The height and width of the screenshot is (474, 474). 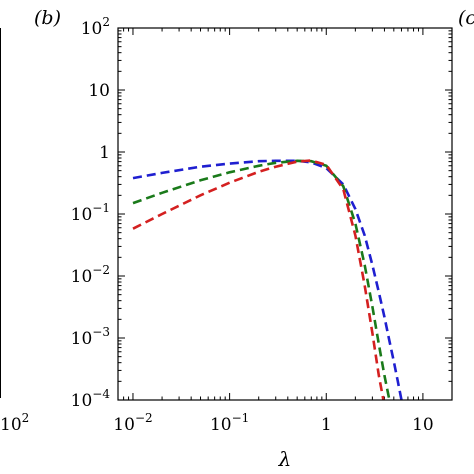 I want to click on neighbor-x-tick-label: 102, so click(x=14, y=423).